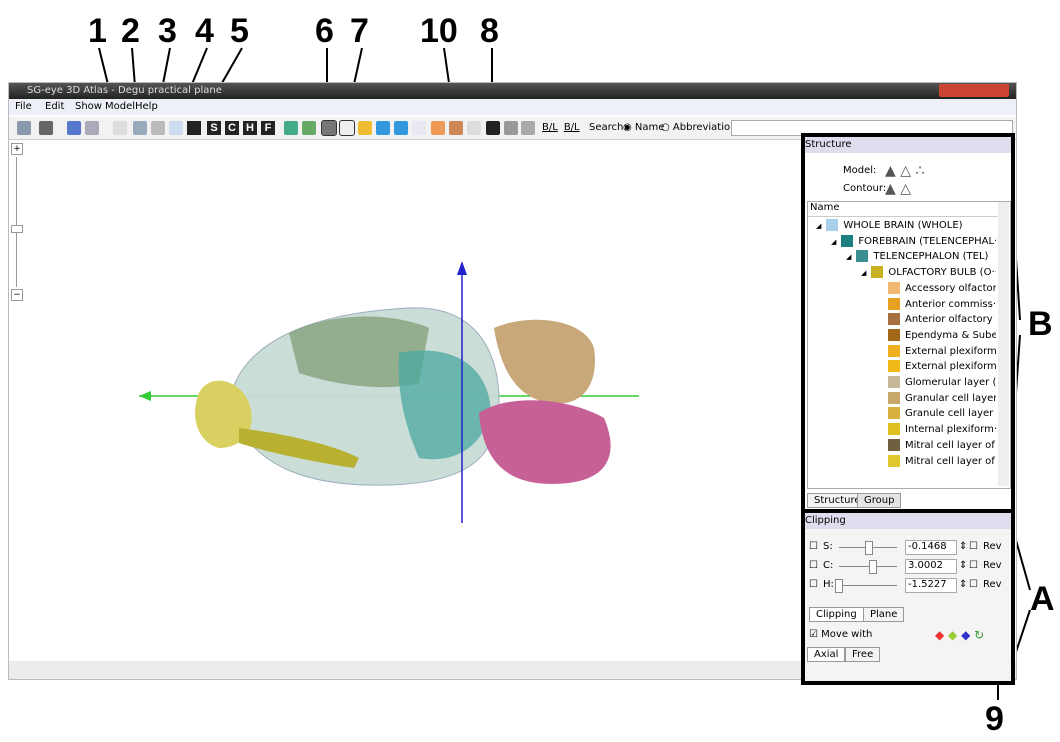 The image size is (1060, 742). I want to click on menu-item: Model, so click(120, 106).